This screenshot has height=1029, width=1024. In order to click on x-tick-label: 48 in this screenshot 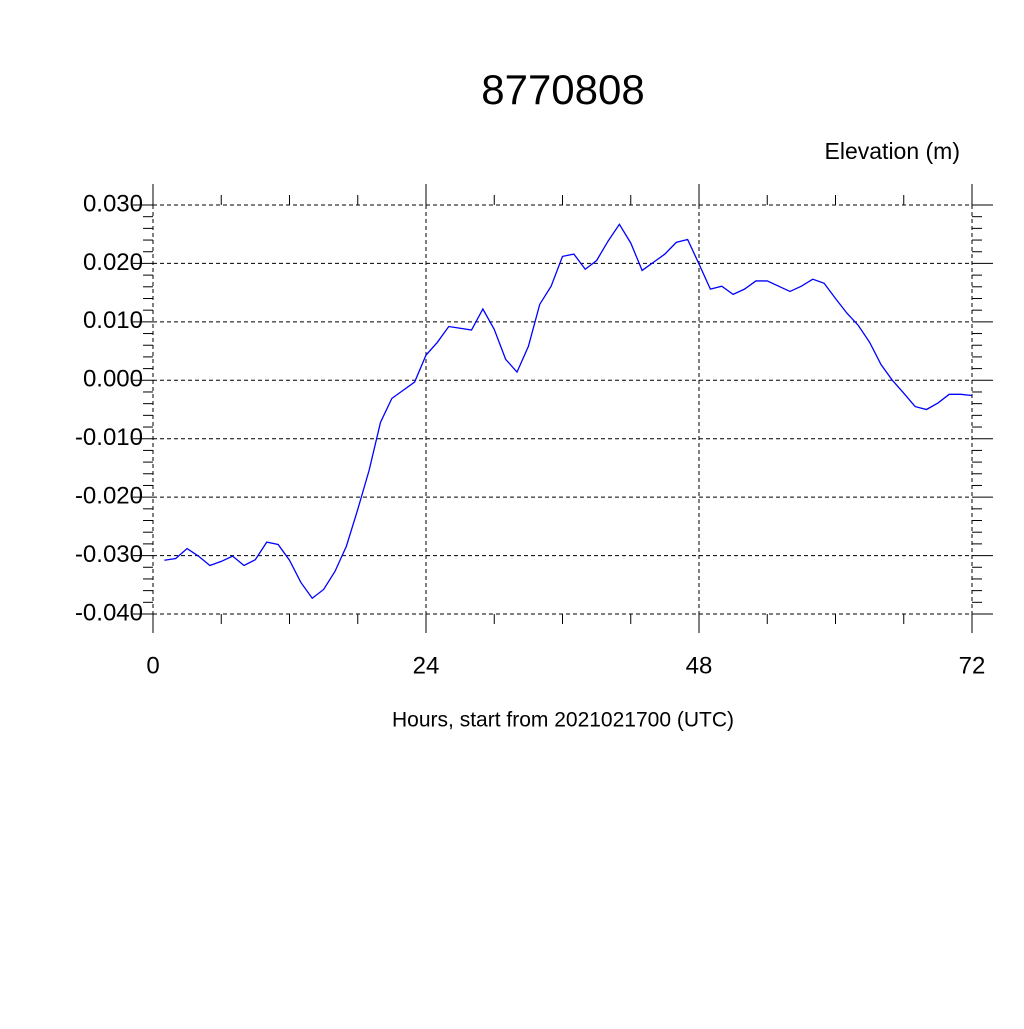, I will do `click(699, 665)`.